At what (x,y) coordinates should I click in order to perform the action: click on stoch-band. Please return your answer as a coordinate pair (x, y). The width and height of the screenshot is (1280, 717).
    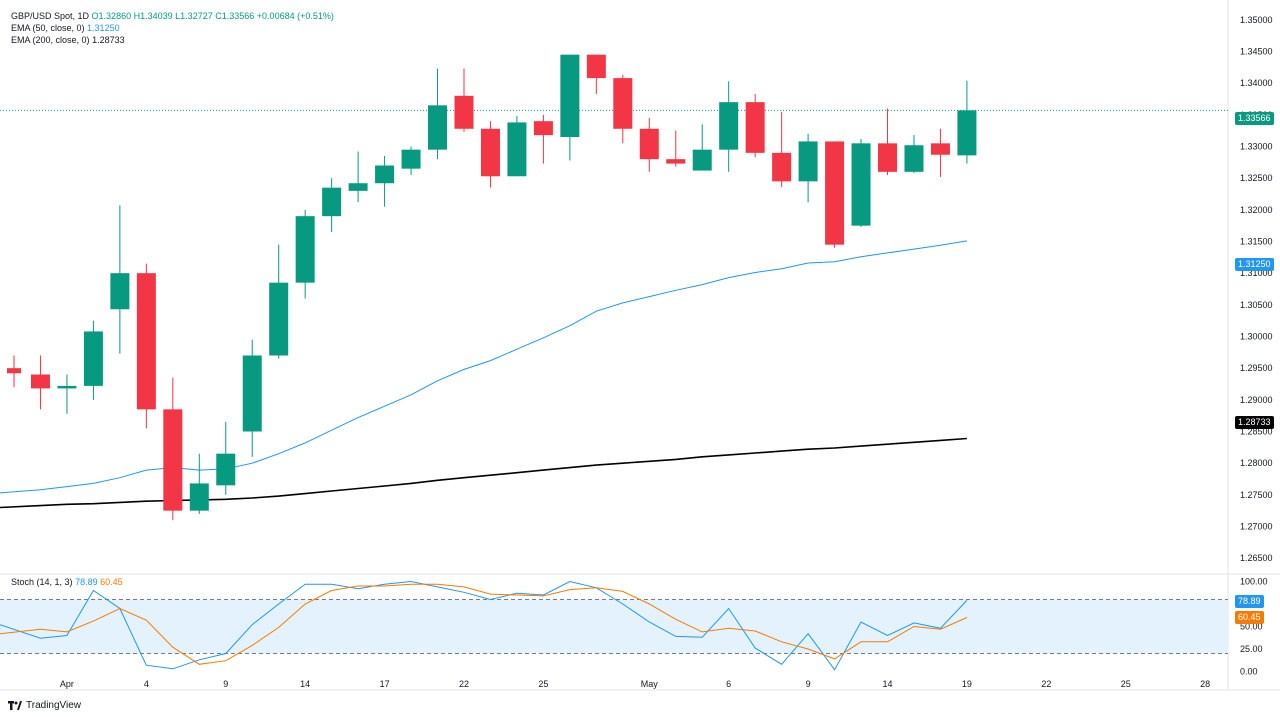
    Looking at the image, I should click on (614, 626).